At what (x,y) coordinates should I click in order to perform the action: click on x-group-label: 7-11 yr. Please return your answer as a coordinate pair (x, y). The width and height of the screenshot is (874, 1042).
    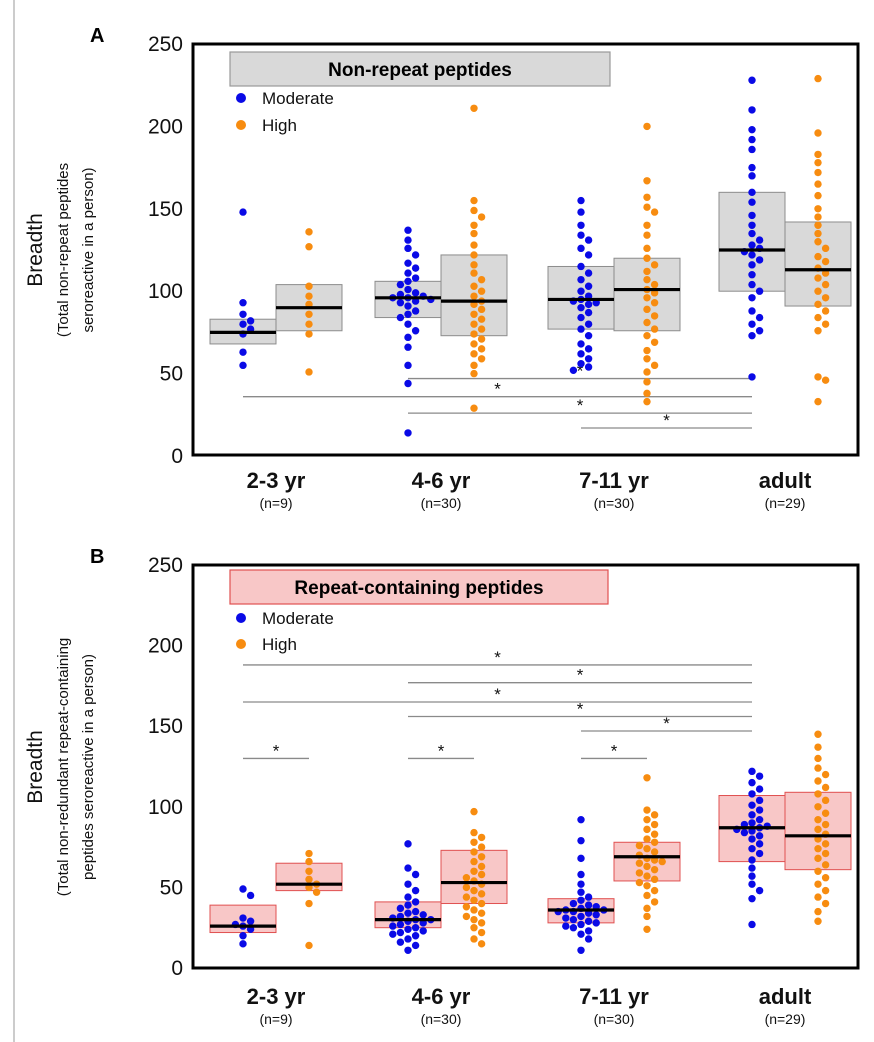
    Looking at the image, I should click on (614, 480).